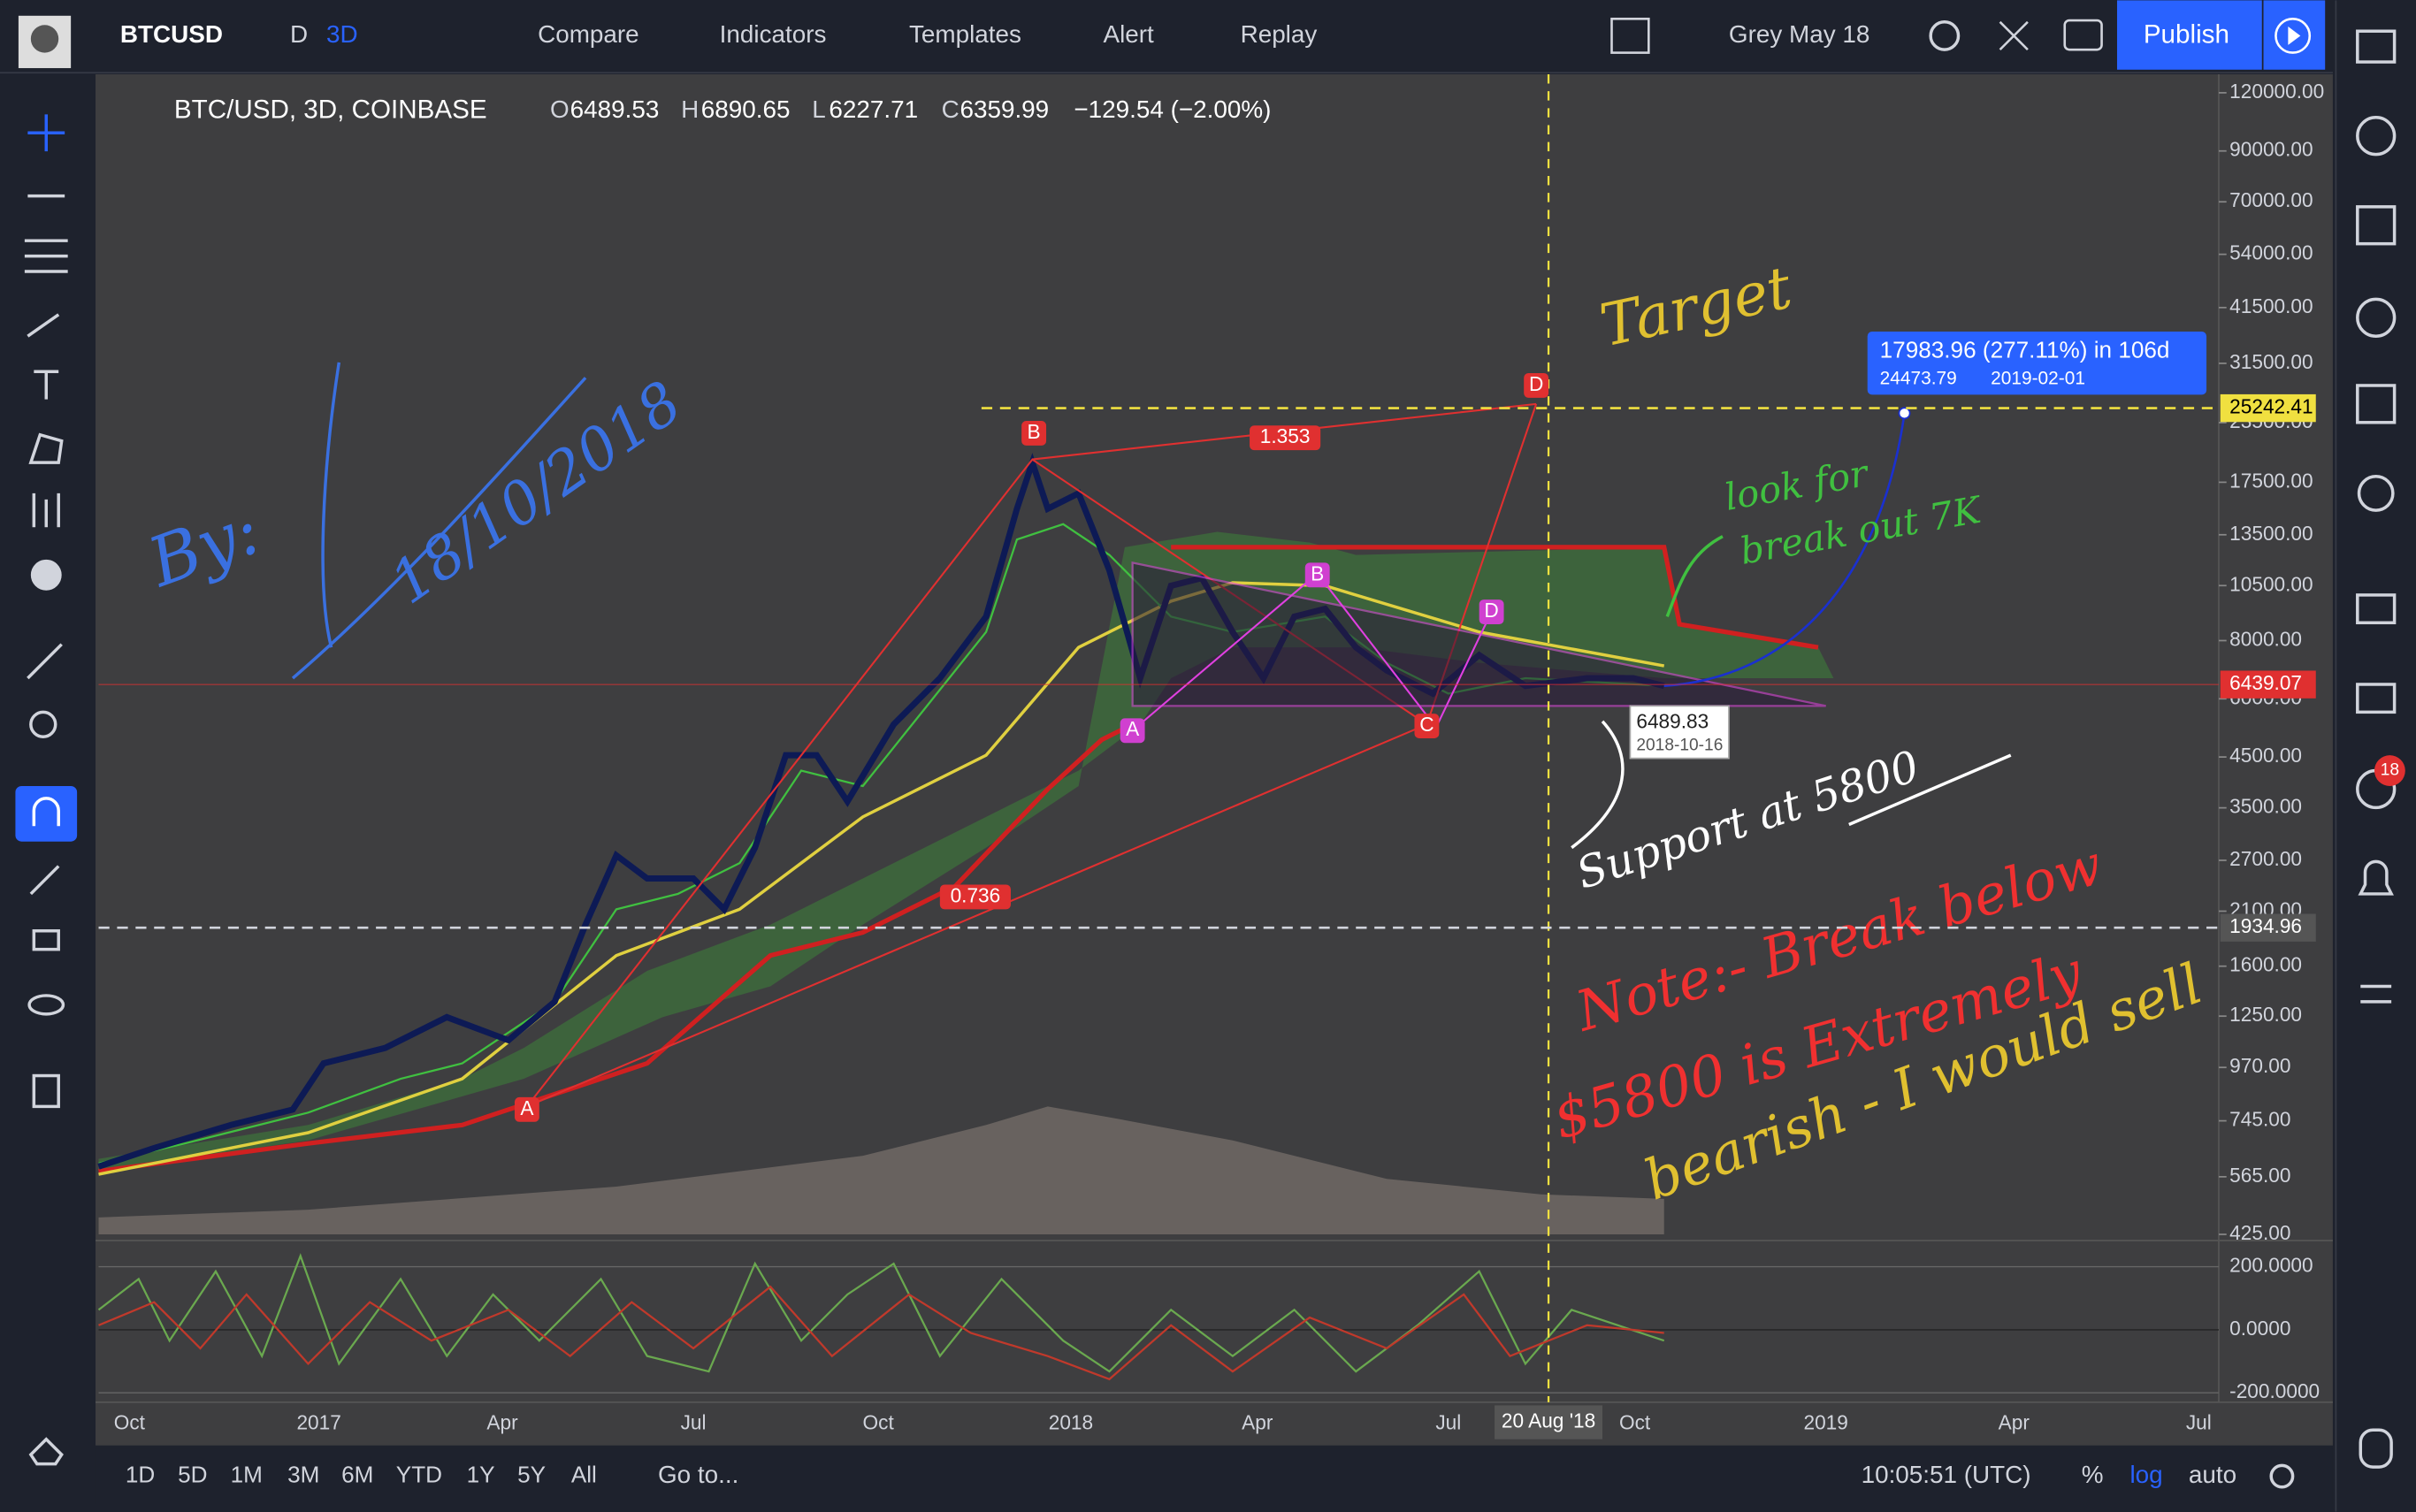 This screenshot has height=1512, width=2416. I want to click on remove-tool, so click(46, 1091).